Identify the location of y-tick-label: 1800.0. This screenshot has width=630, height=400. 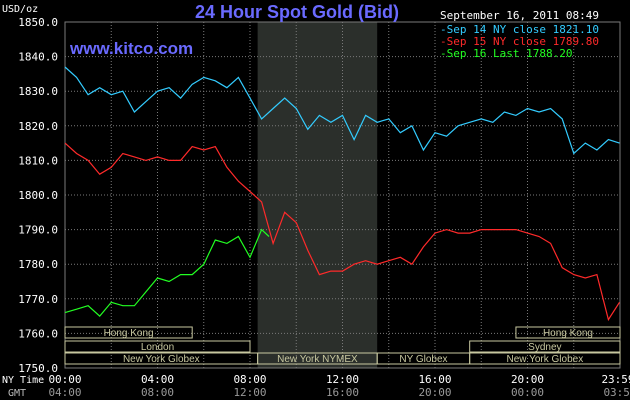
(38, 195).